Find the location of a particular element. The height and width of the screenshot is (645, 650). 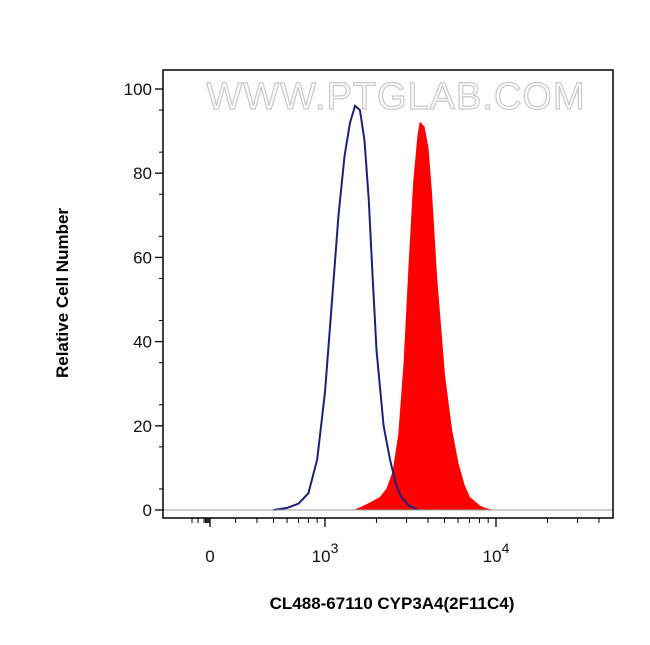

x-tick-label: 10⁴ is located at coordinates (496, 553).